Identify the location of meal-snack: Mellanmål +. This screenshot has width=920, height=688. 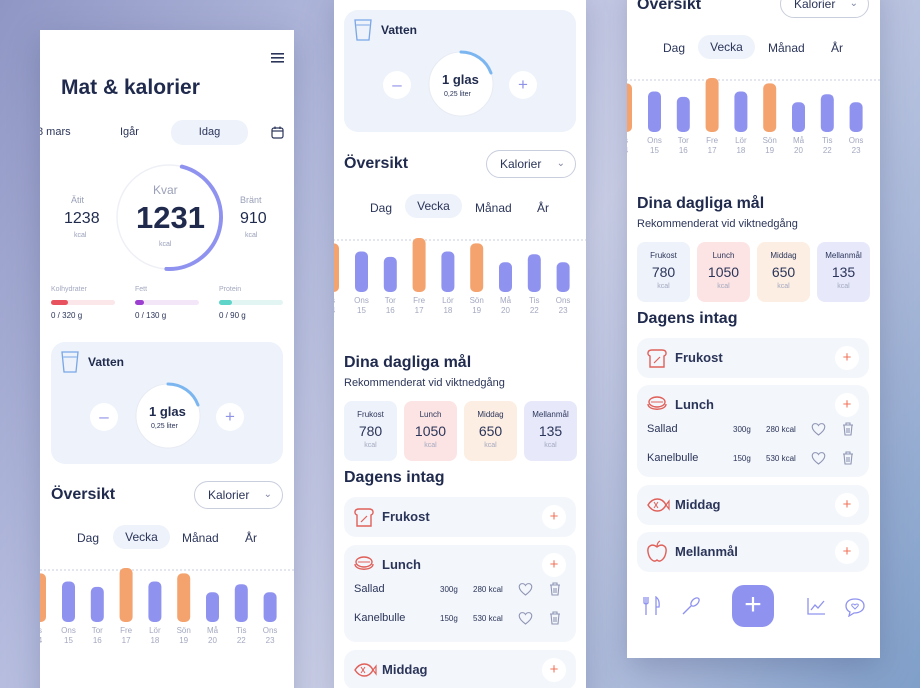
(753, 552).